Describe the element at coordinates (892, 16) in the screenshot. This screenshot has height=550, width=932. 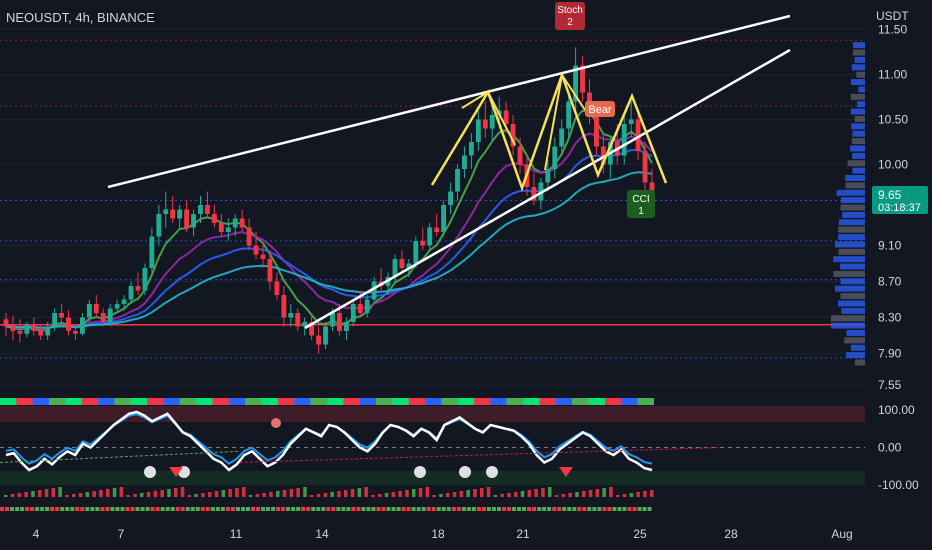
I see `currency-label: USDT` at that location.